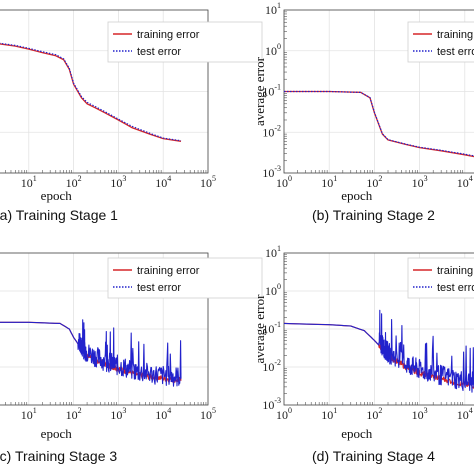  Describe the element at coordinates (373, 215) in the screenshot. I see `panel-caption: (b) Training Stage 2` at that location.